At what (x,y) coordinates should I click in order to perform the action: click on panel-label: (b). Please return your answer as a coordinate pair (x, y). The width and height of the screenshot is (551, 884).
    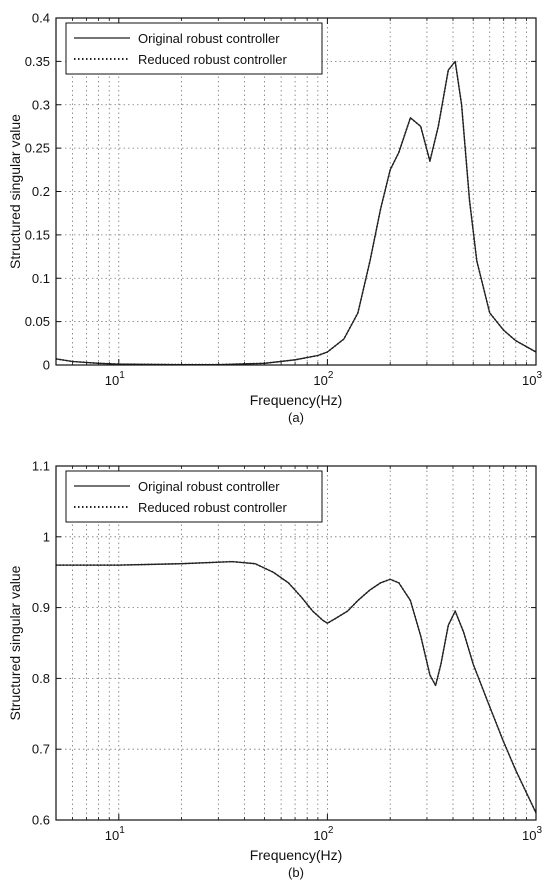
    Looking at the image, I should click on (296, 872).